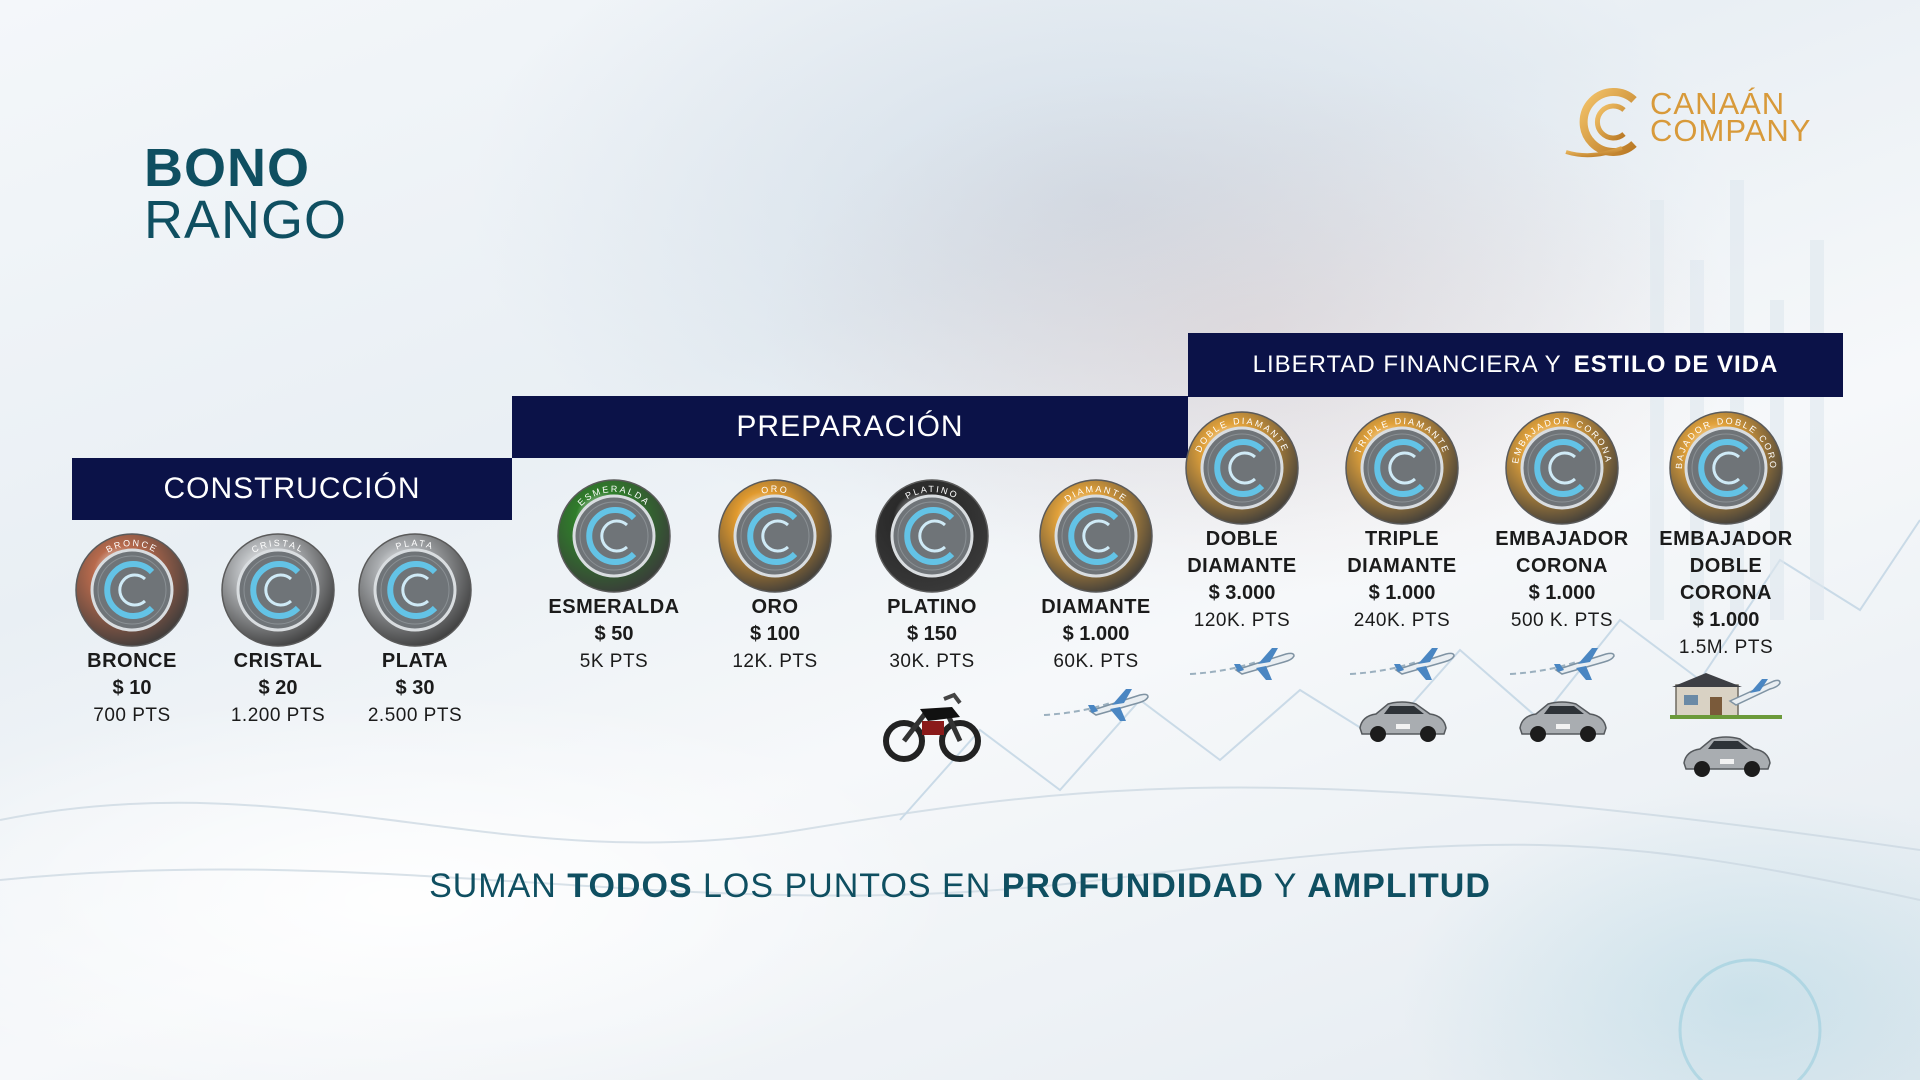 The width and height of the screenshot is (1920, 1080). What do you see at coordinates (1402, 539) in the screenshot?
I see `rank-name-line-1: TRIPLE` at bounding box center [1402, 539].